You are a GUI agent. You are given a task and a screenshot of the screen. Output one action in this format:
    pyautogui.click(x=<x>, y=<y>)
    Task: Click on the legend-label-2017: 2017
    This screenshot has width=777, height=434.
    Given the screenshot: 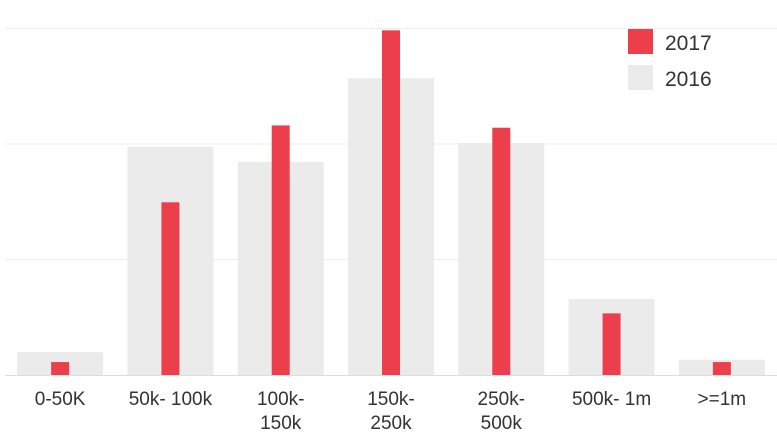 What is the action you would take?
    pyautogui.click(x=688, y=43)
    